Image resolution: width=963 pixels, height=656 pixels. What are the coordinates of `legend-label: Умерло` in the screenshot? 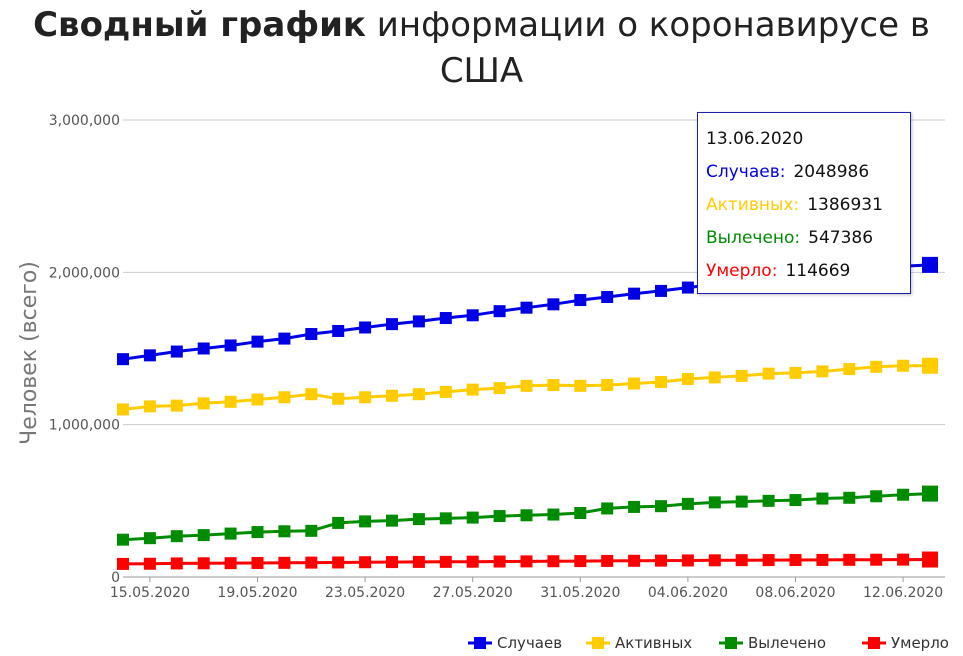 It's located at (920, 643).